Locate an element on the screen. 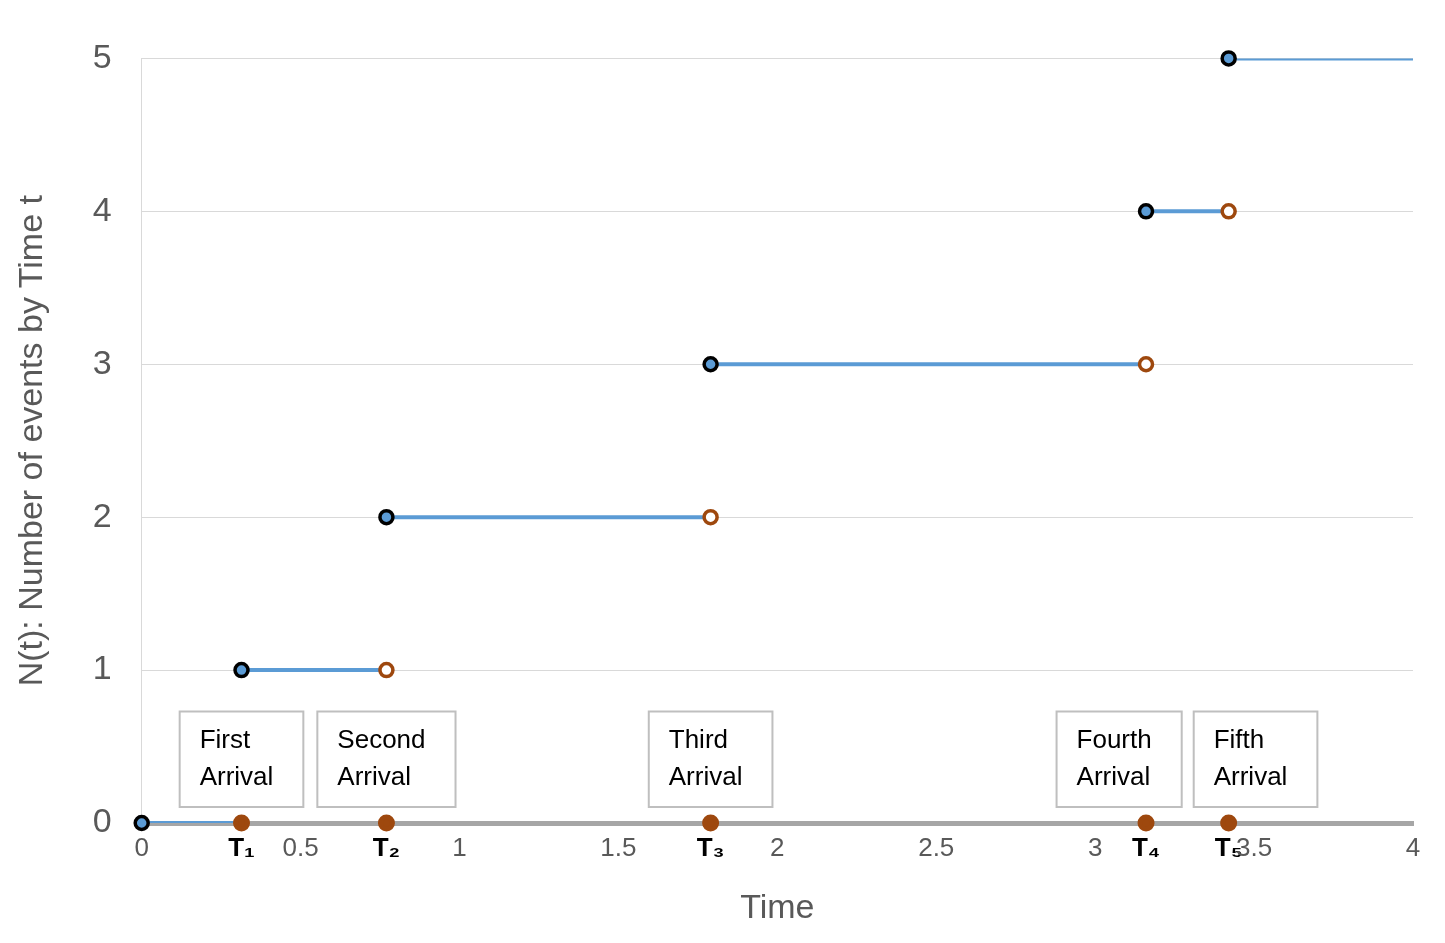 This screenshot has width=1445, height=943. x-tick-label: 1 is located at coordinates (459, 846).